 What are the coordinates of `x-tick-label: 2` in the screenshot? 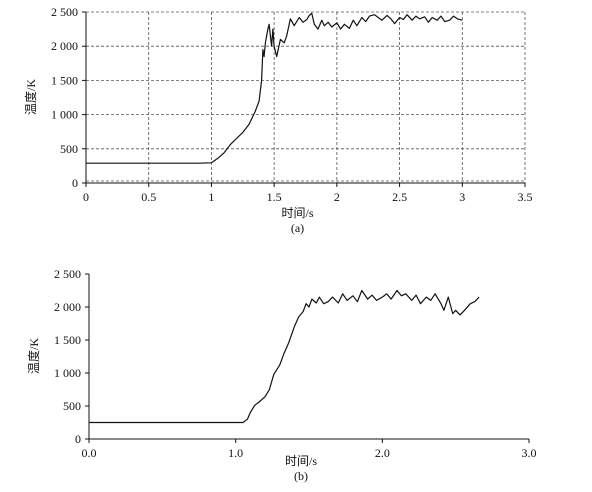 It's located at (337, 197).